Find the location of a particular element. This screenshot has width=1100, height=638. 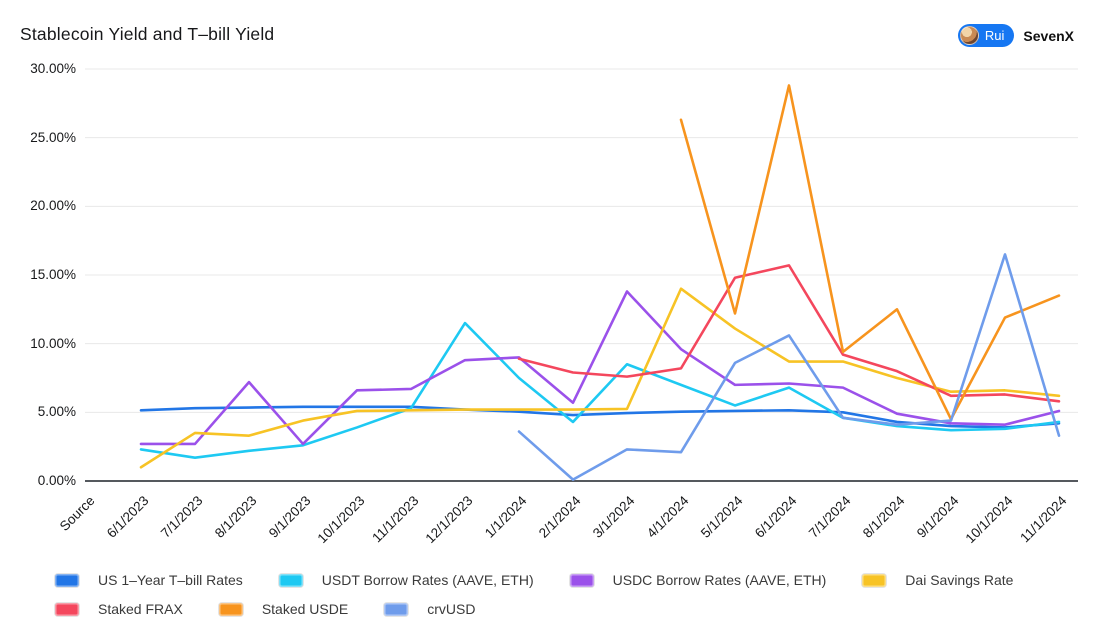

legend-label: USDC Borrow Rates (AAVE, ETH) is located at coordinates (719, 580).